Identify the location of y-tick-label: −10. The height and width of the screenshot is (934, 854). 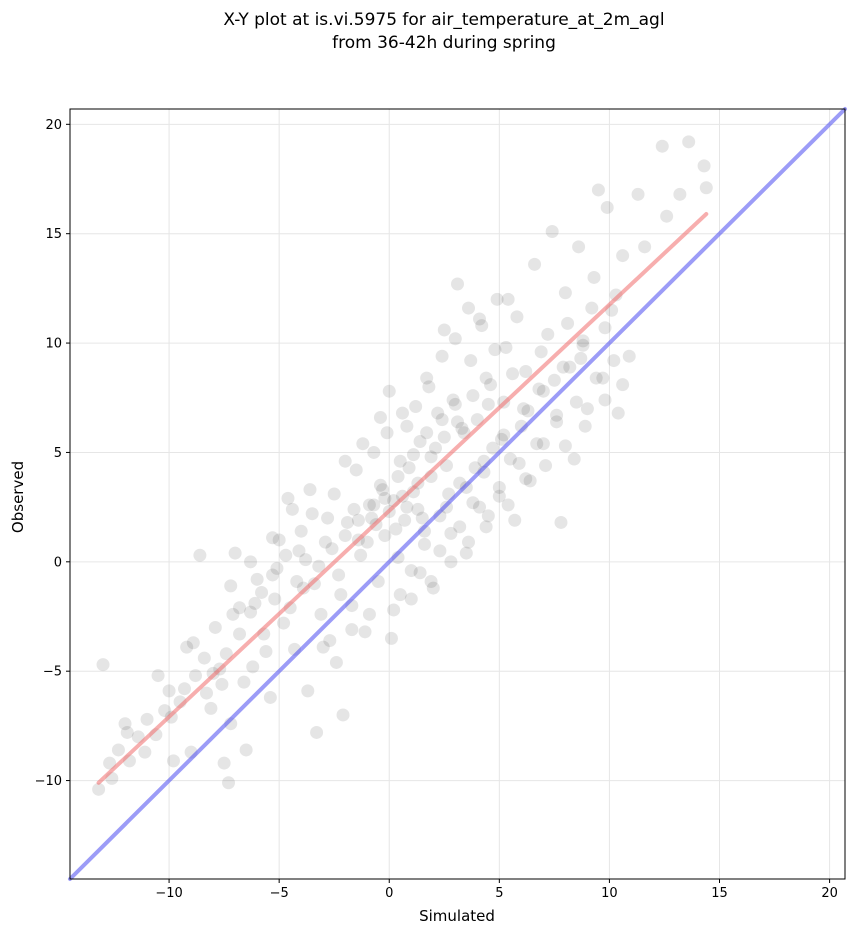
(48, 781).